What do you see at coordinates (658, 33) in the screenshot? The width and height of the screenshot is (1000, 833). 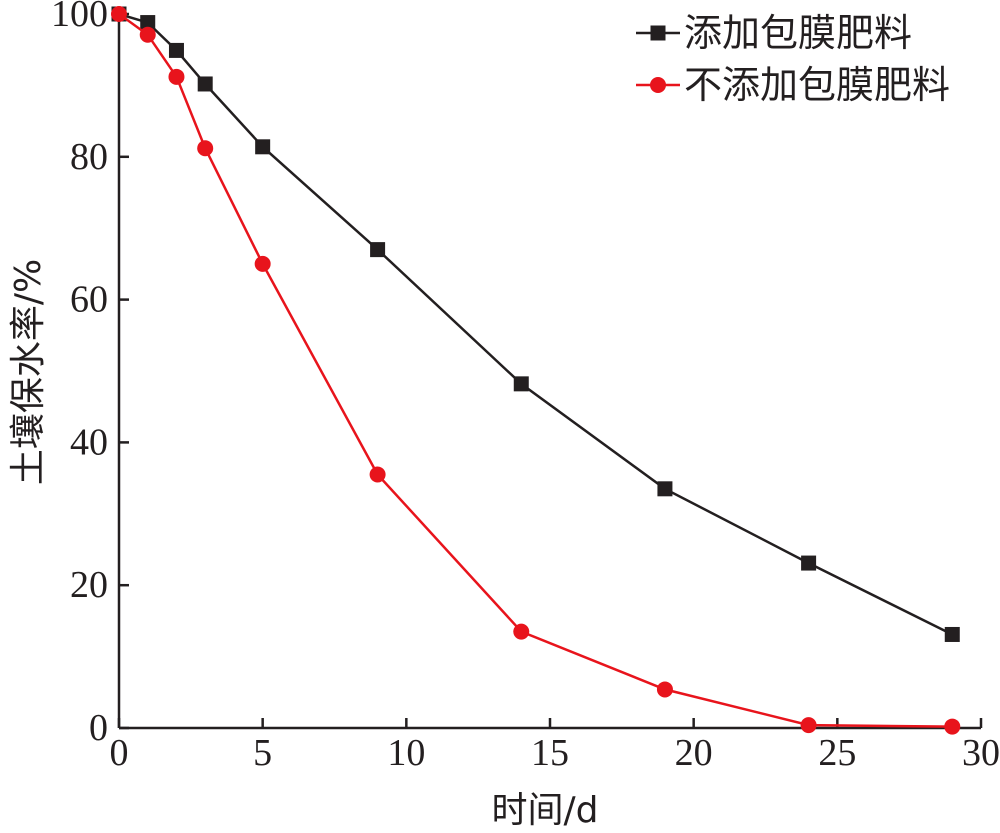 I see `legend-marker-square` at bounding box center [658, 33].